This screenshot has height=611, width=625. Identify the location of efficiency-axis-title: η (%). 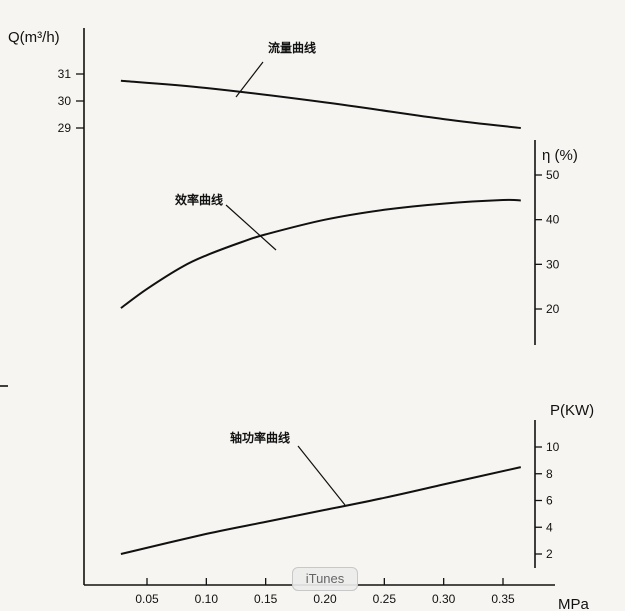
(560, 155).